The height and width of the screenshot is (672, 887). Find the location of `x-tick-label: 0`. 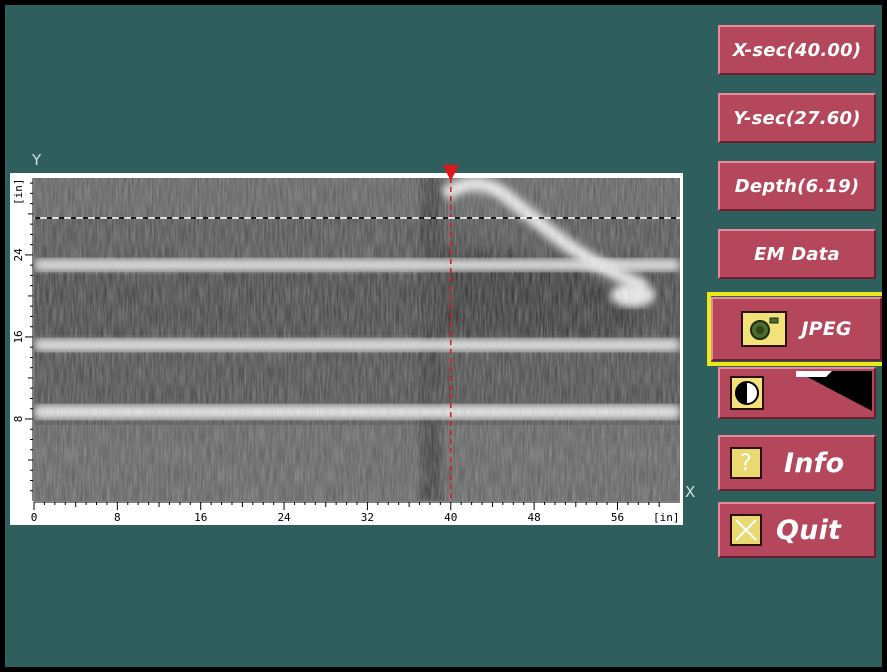

x-tick-label: 0 is located at coordinates (34, 517).